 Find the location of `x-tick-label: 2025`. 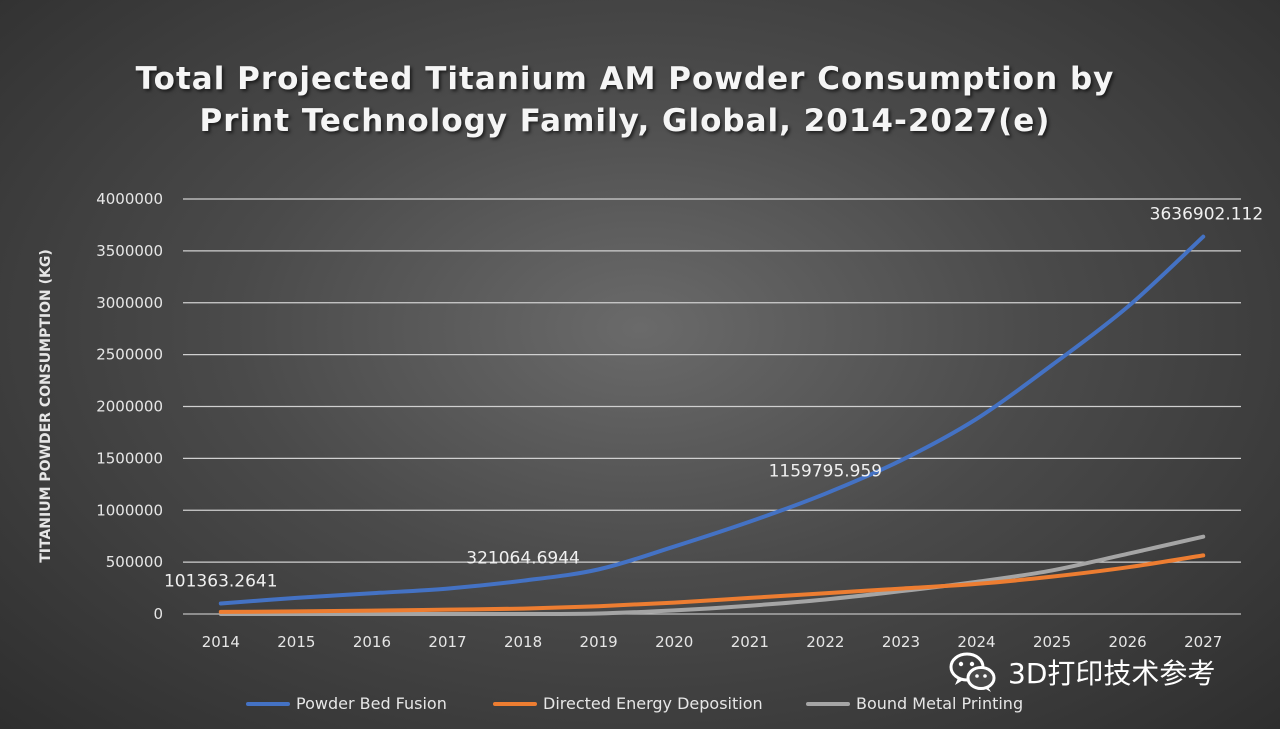

x-tick-label: 2025 is located at coordinates (1052, 642).